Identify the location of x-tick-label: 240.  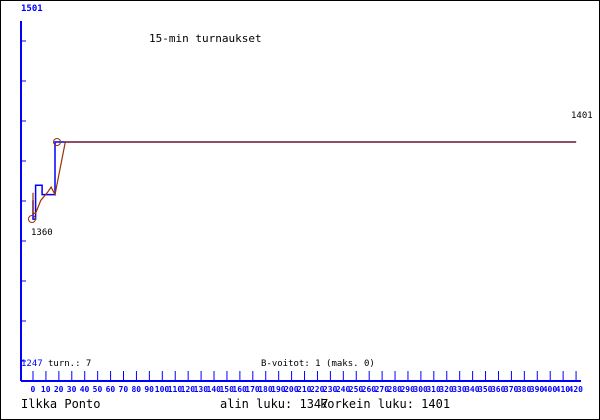
(343, 389).